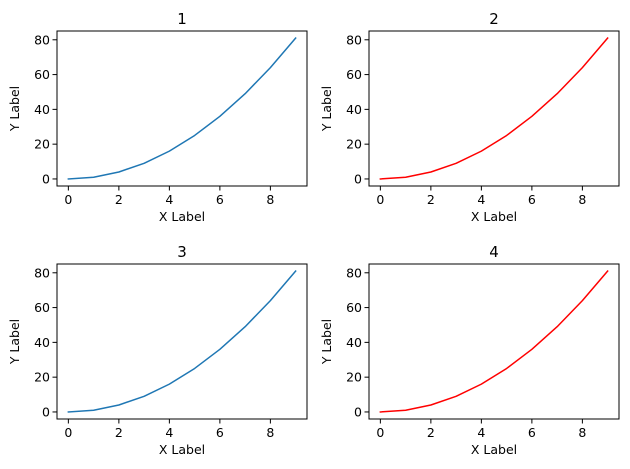 The image size is (630, 469). What do you see at coordinates (532, 199) in the screenshot?
I see `x-tick-label-2-6: 6` at bounding box center [532, 199].